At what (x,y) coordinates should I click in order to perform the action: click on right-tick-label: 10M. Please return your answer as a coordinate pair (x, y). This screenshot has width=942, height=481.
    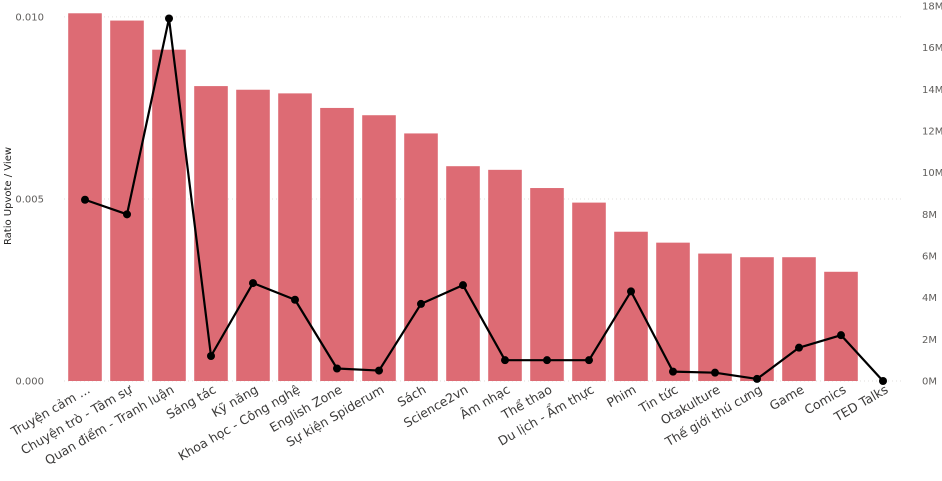
    Looking at the image, I should click on (932, 173).